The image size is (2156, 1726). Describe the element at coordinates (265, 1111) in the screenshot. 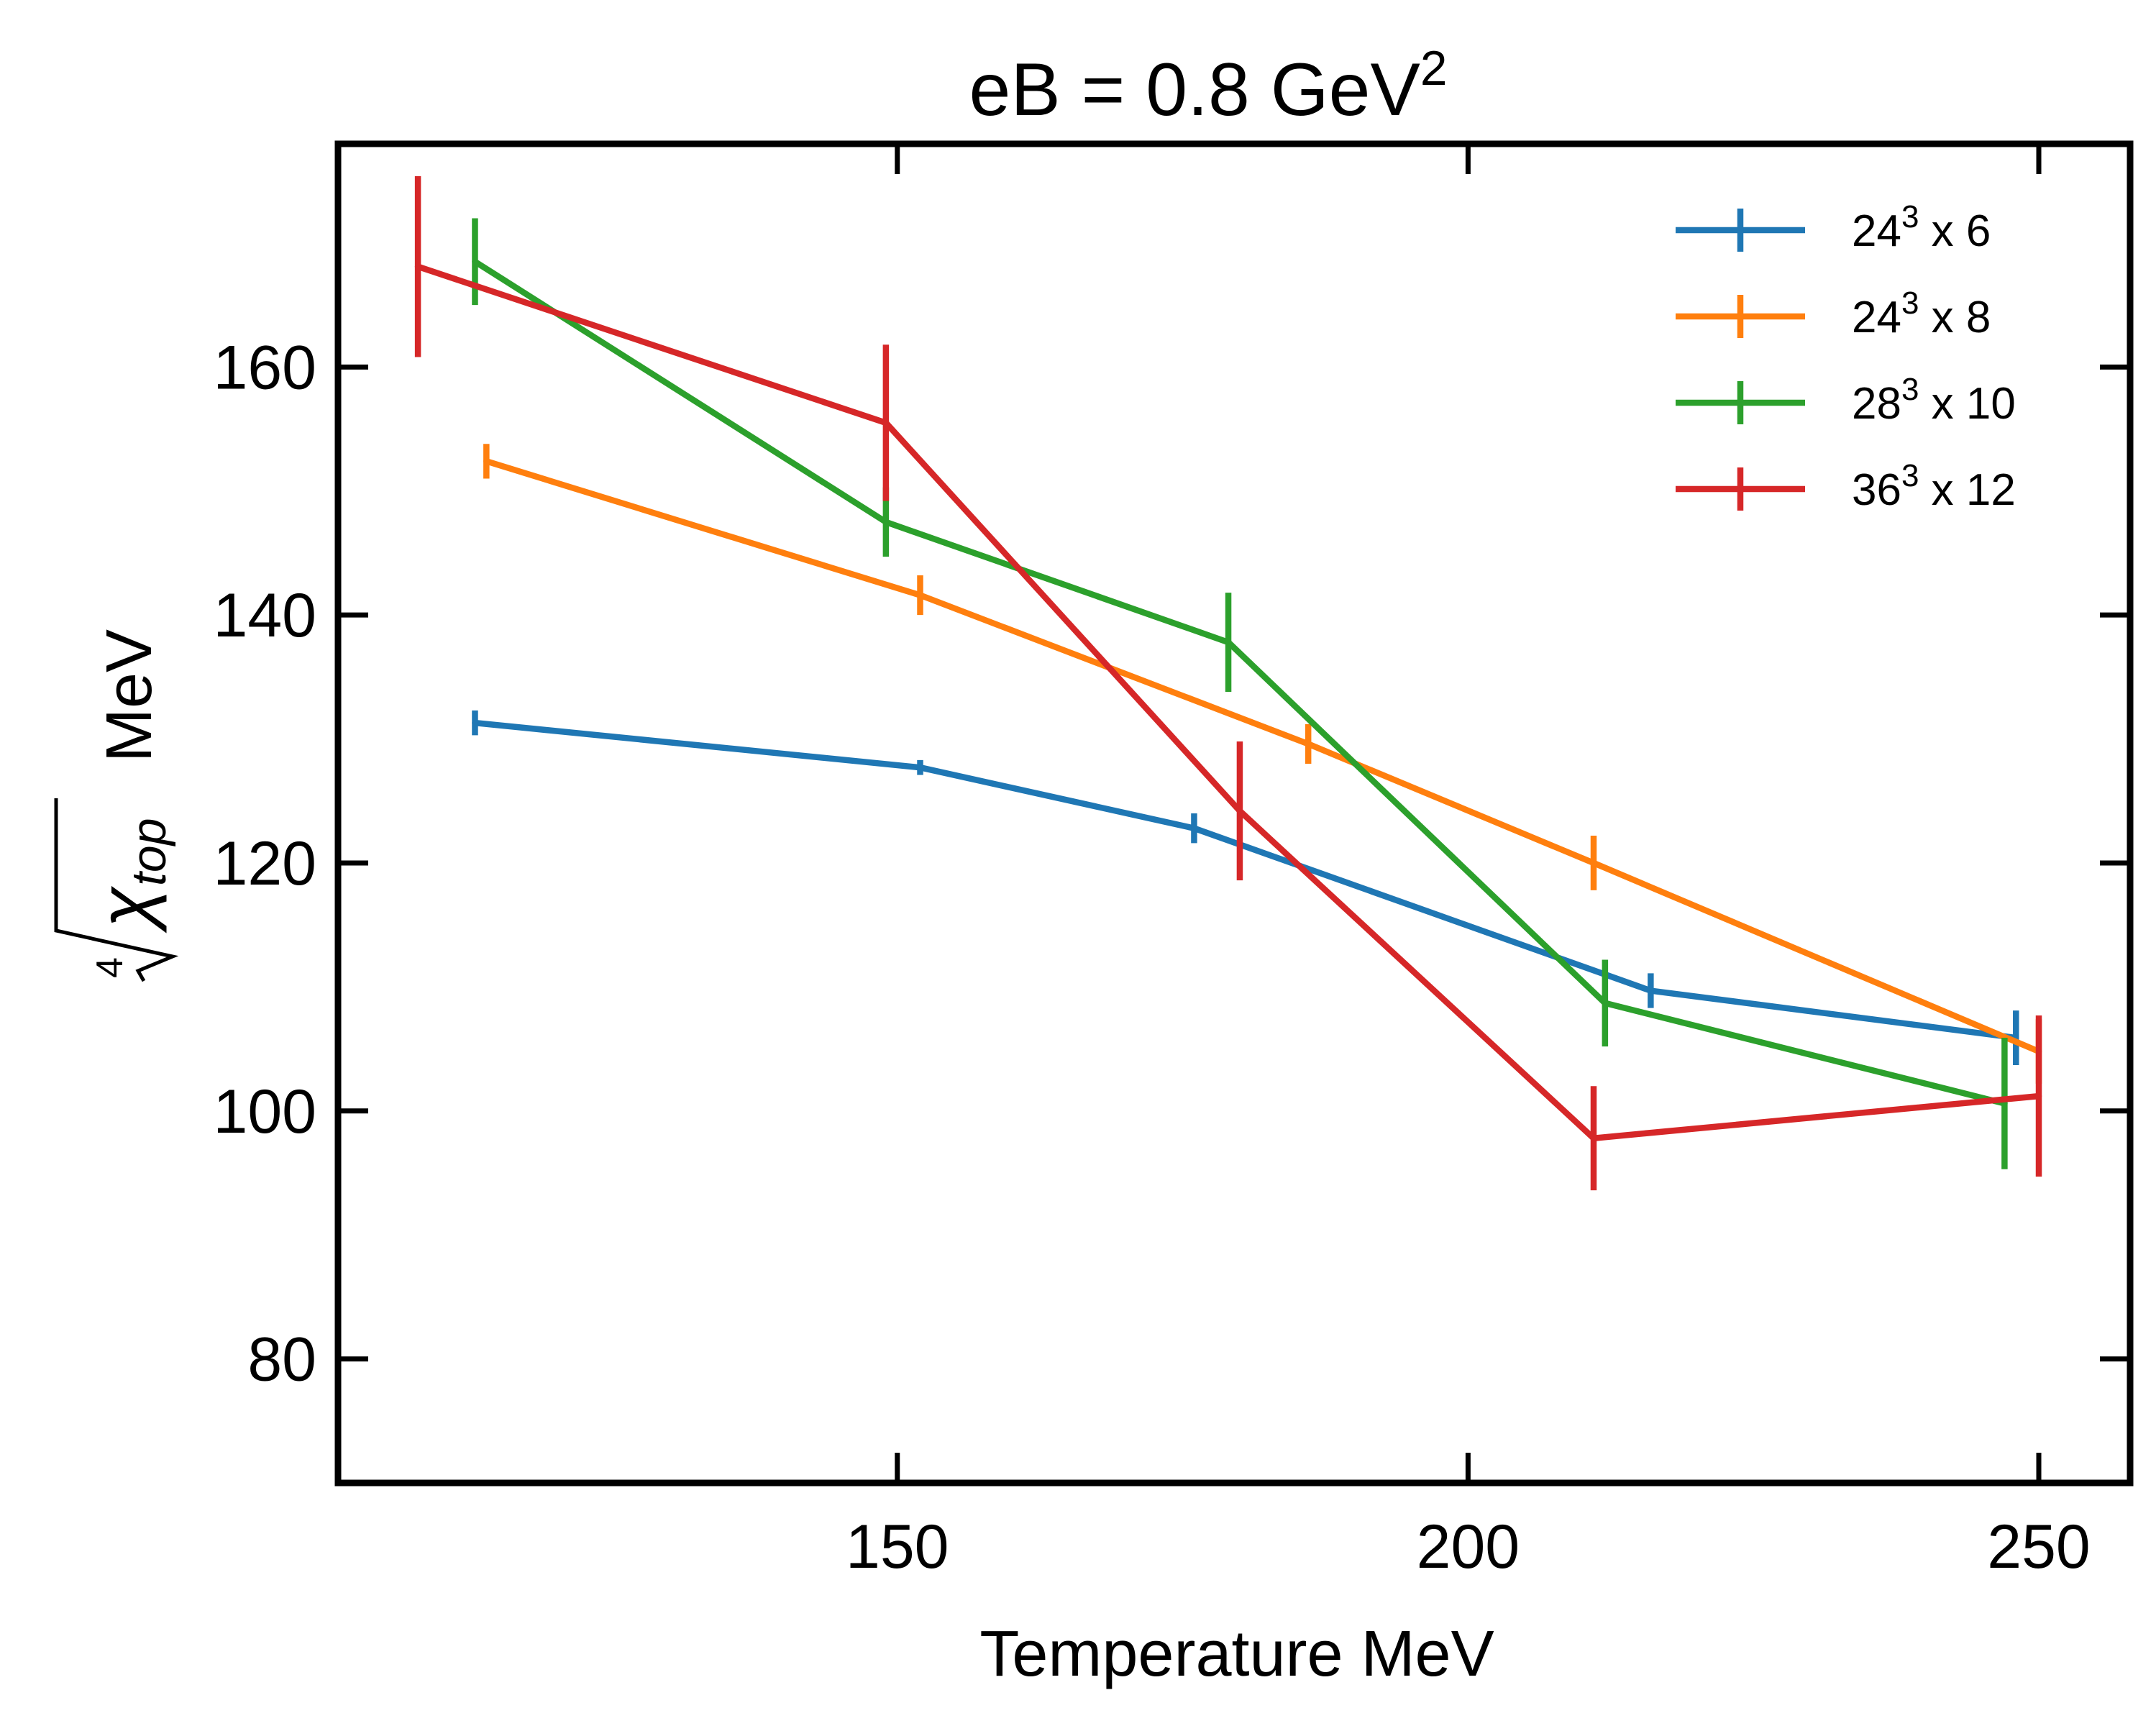

I see `y-tick-label: 100` at that location.